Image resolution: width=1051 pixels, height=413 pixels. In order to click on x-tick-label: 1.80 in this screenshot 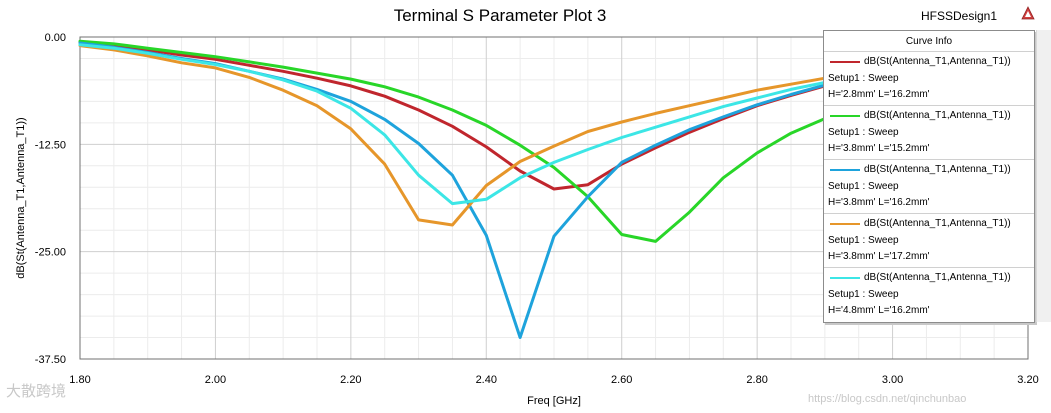, I will do `click(79, 380)`.